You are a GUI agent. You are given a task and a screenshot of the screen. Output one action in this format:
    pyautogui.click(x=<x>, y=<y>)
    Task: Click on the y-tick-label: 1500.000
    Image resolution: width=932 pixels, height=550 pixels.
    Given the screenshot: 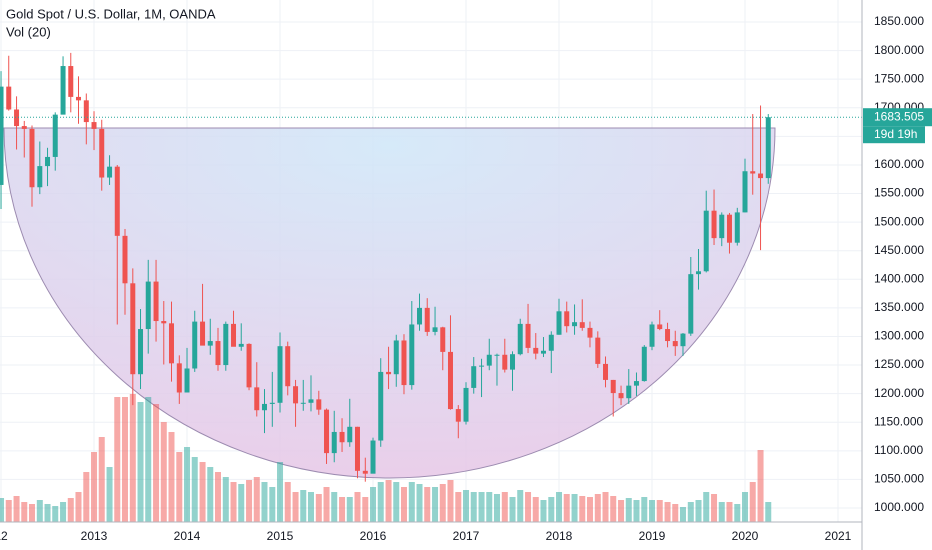 What is the action you would take?
    pyautogui.click(x=899, y=221)
    